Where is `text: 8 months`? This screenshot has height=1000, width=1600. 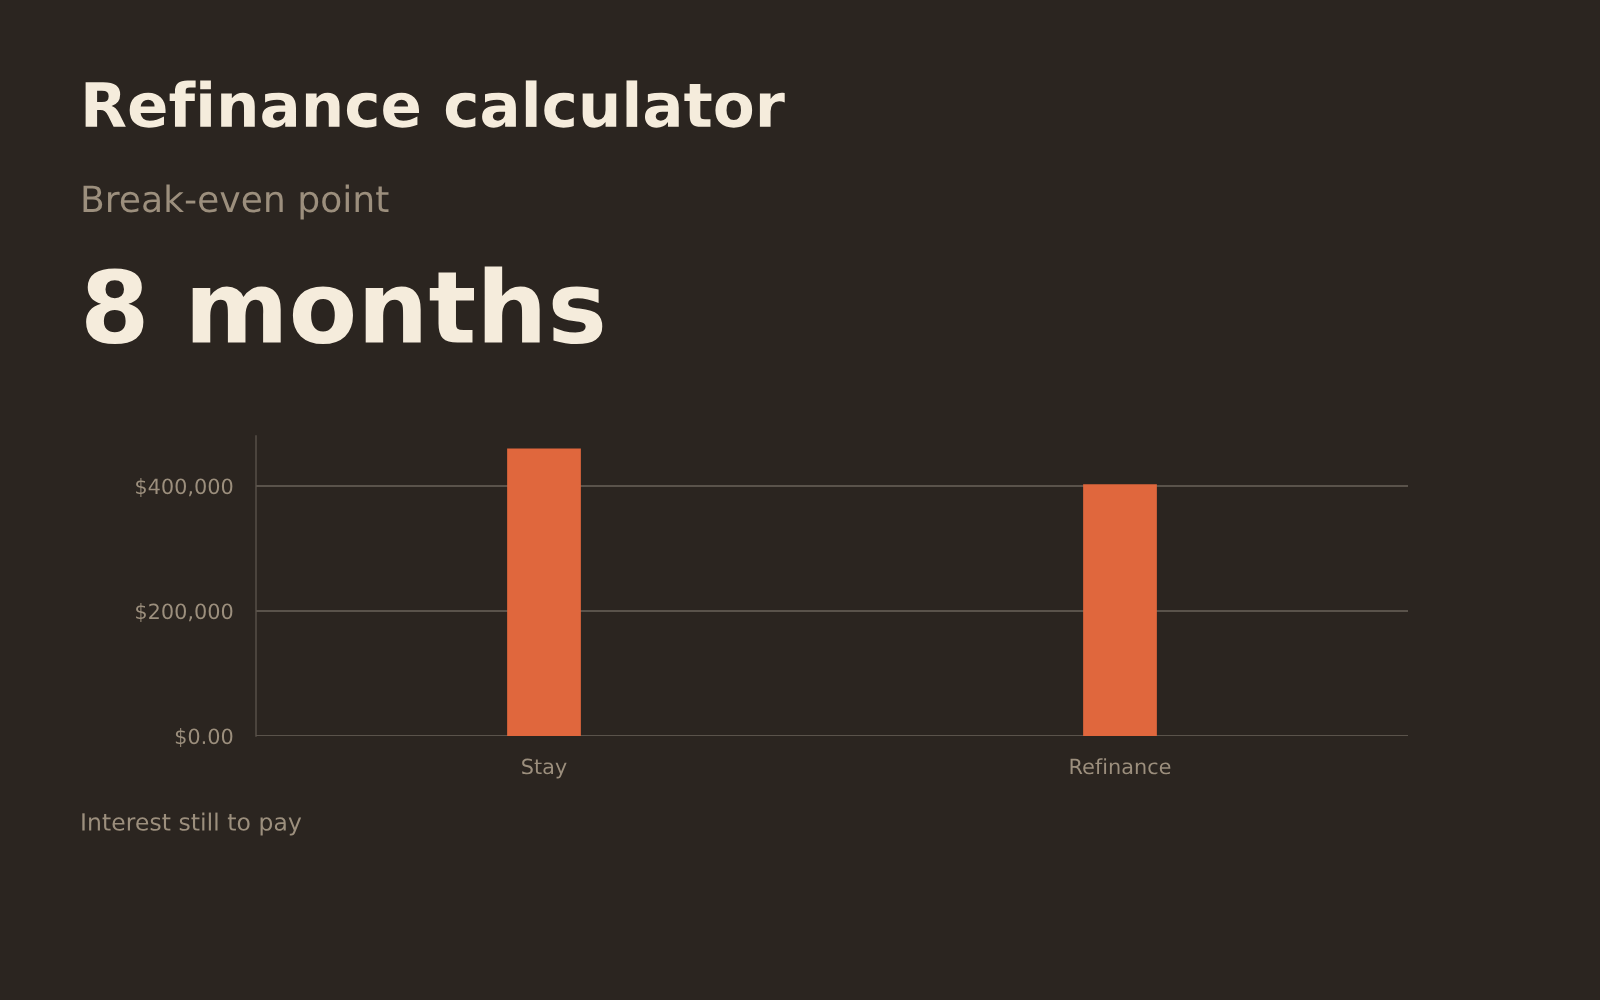 text: 8 months is located at coordinates (344, 305).